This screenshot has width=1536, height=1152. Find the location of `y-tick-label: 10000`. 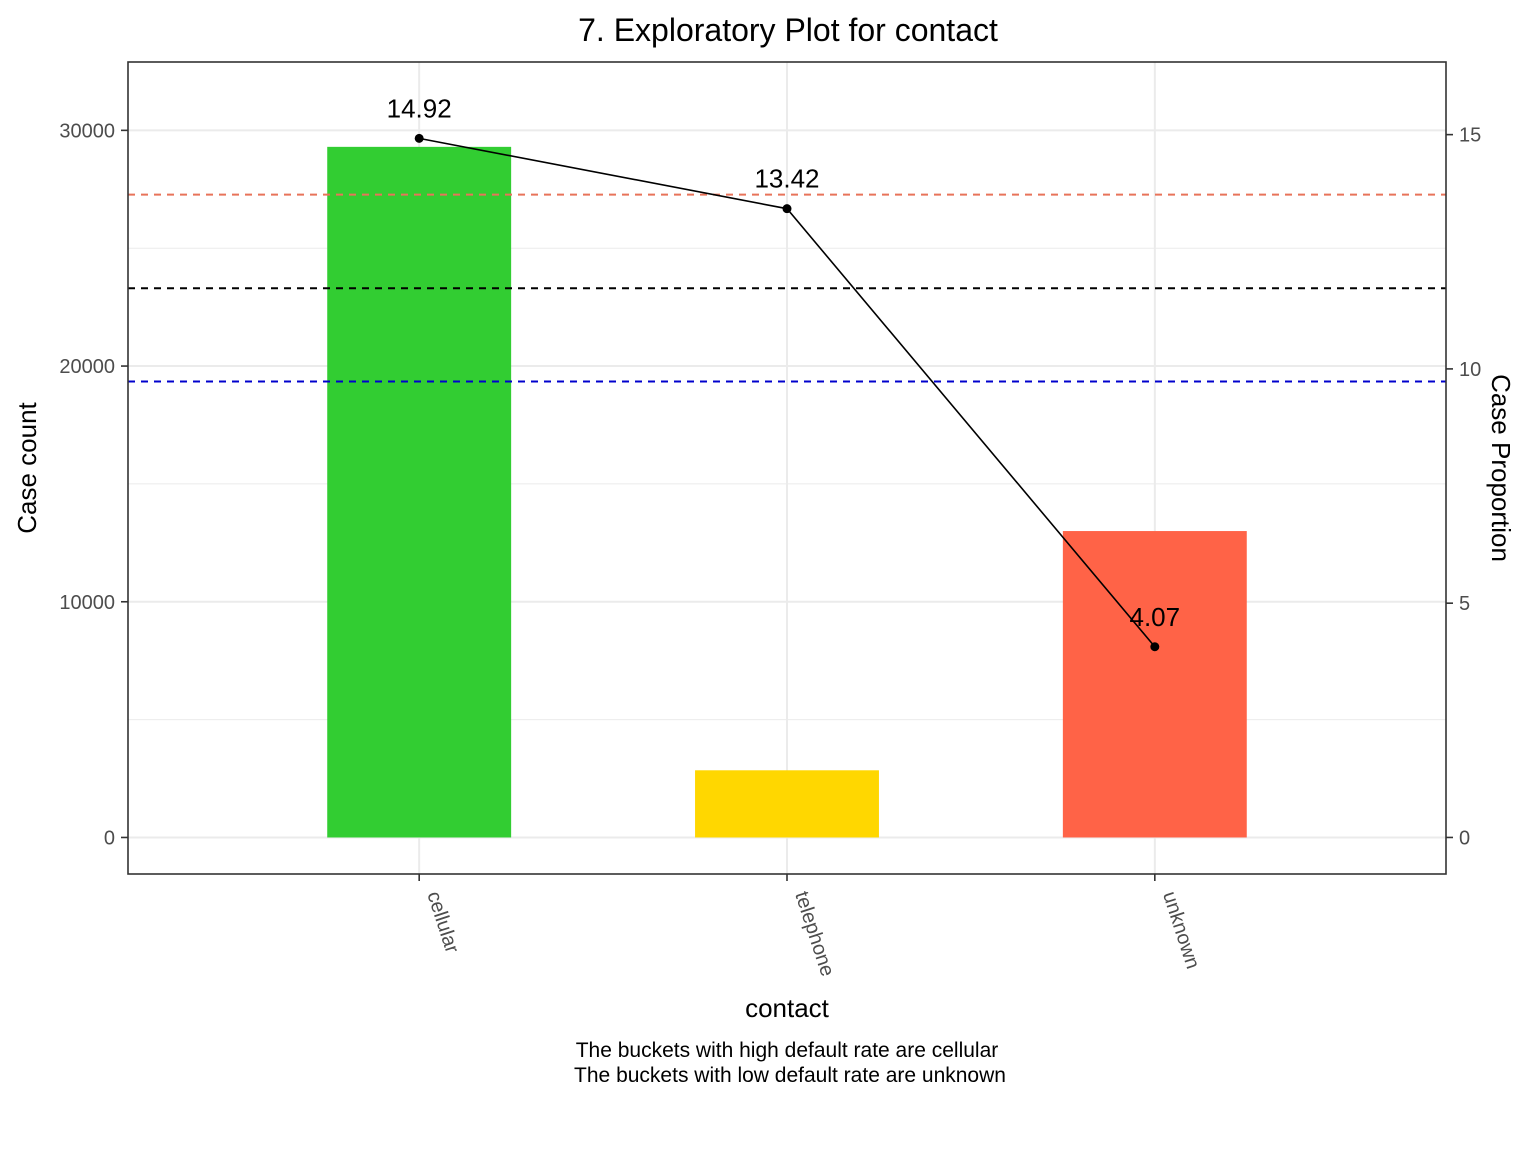

y-tick-label: 10000 is located at coordinates (87, 603).